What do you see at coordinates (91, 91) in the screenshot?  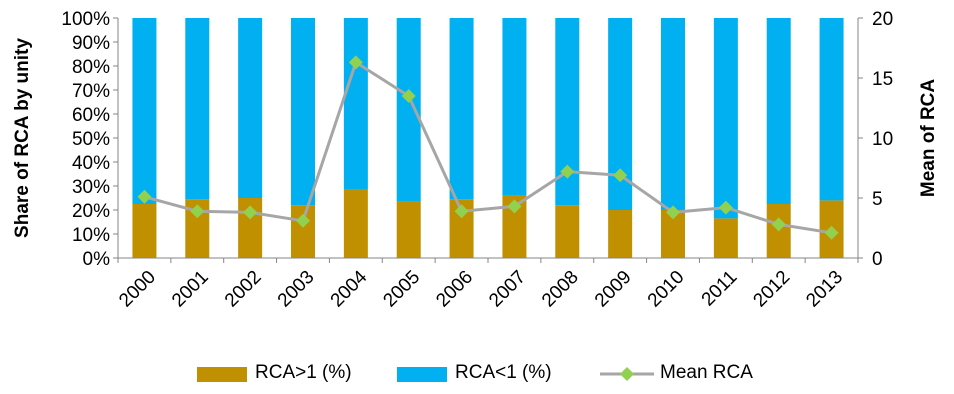 I see `y-tick-label: 70%` at bounding box center [91, 91].